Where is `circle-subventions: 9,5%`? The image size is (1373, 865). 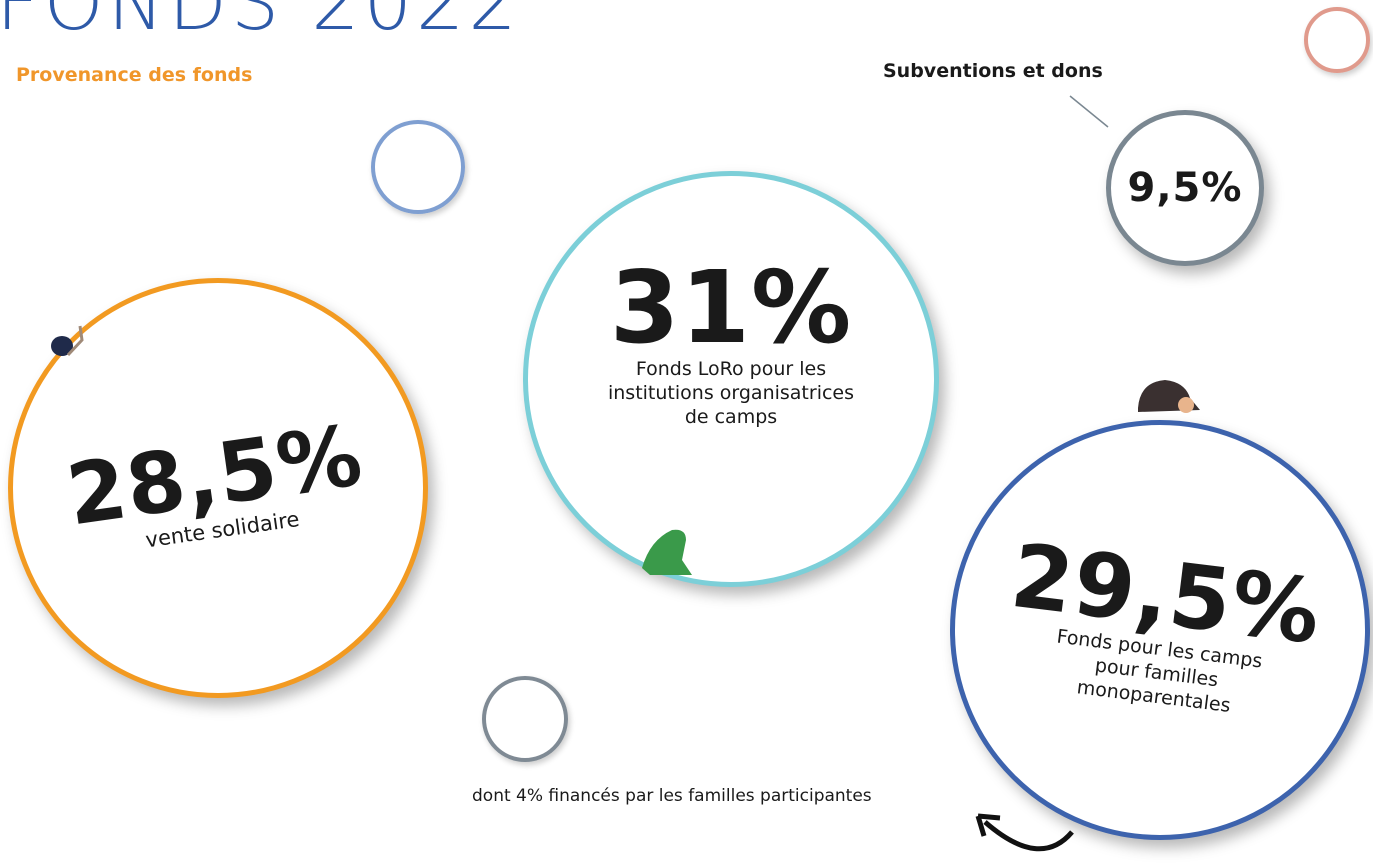 circle-subventions: 9,5% is located at coordinates (1185, 188).